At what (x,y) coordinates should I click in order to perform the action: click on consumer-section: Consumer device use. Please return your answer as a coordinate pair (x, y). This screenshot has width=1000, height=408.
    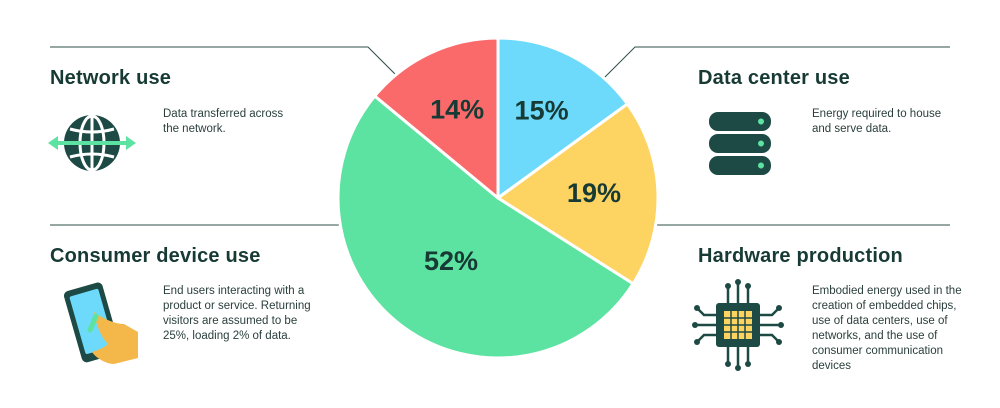
    Looking at the image, I should click on (200, 256).